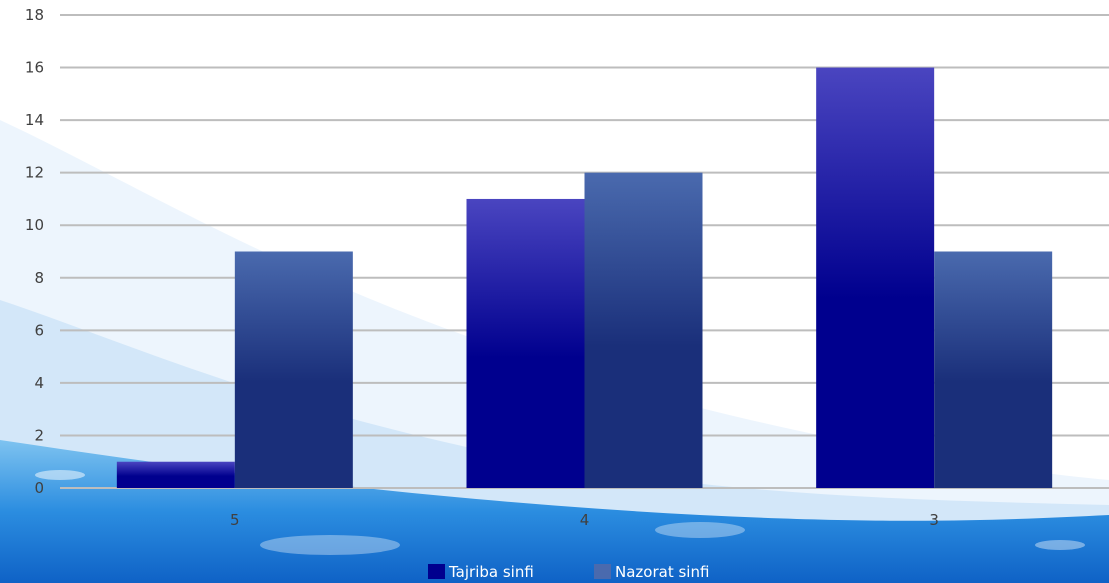 This screenshot has width=1109, height=583. What do you see at coordinates (34, 173) in the screenshot?
I see `y-tick-label: 12` at bounding box center [34, 173].